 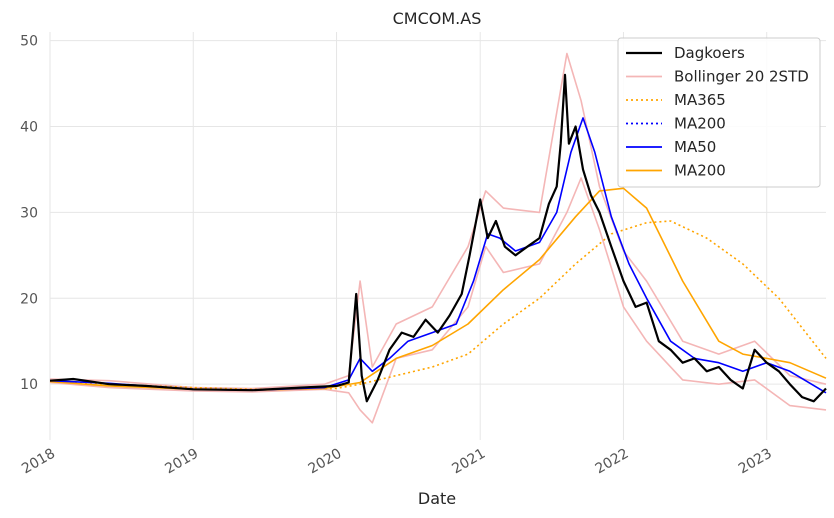 I want to click on x-tick-label: 2018, so click(x=38, y=462).